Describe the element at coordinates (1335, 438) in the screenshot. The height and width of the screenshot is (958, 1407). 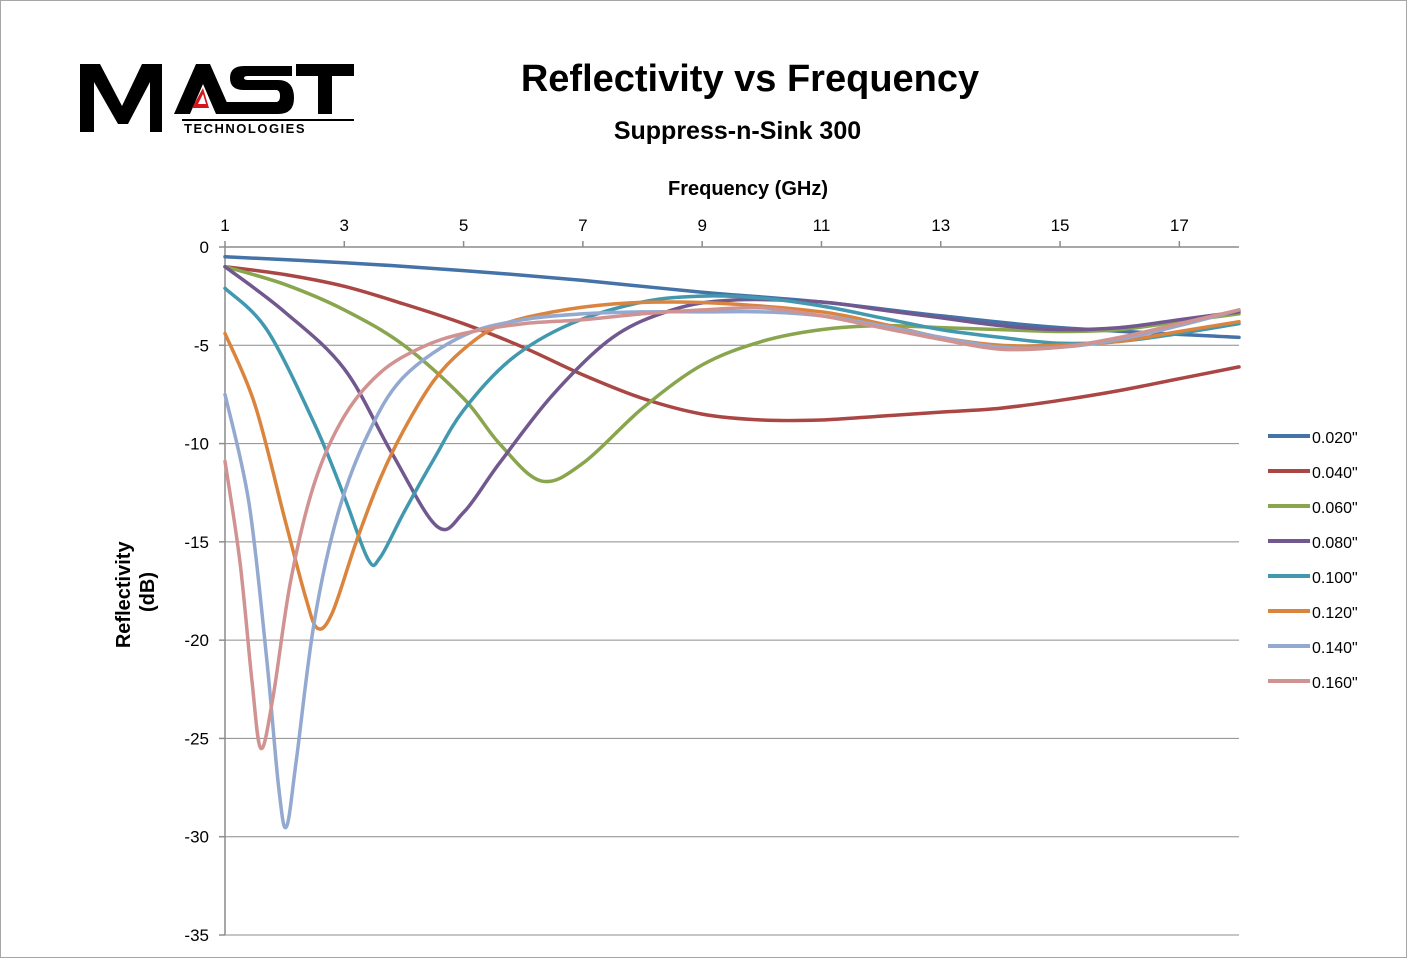
I see `legend-label: 0.020"` at that location.